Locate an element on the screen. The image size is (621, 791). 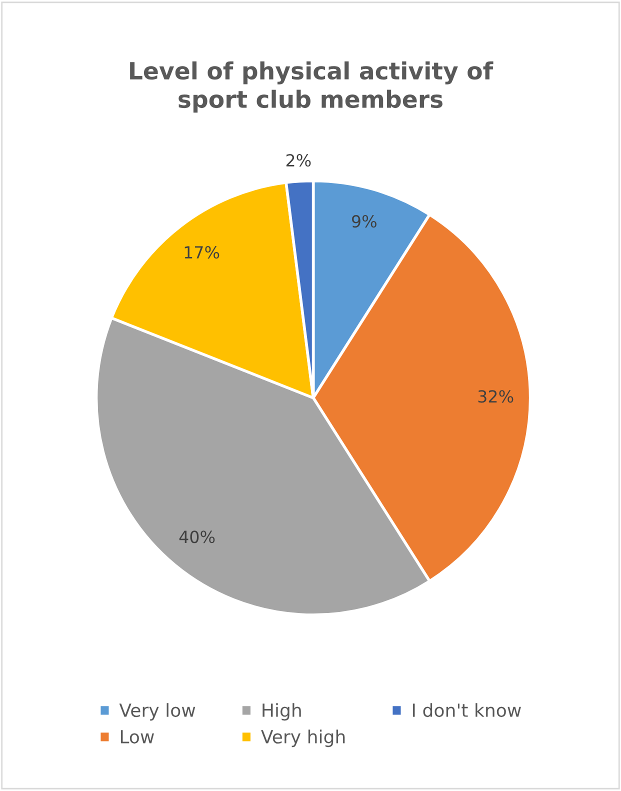
legend-label: Very high is located at coordinates (303, 739).